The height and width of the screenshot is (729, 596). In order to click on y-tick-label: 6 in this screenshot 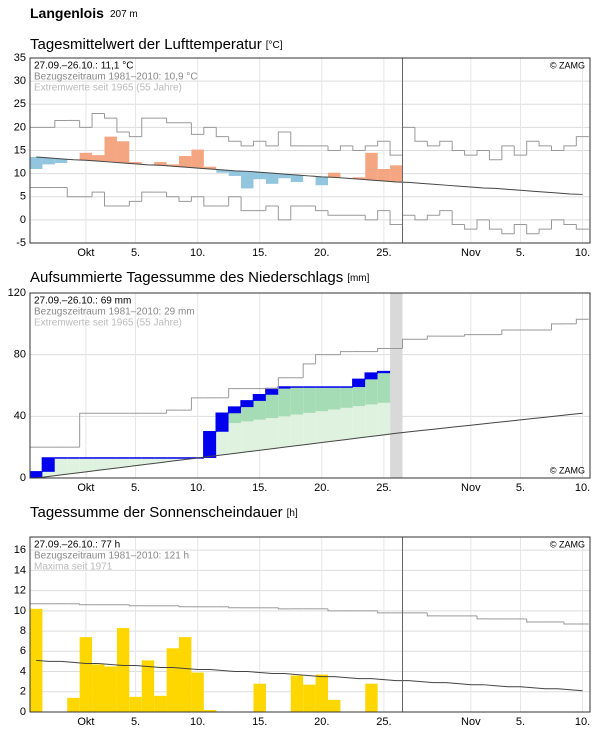, I will do `click(23, 651)`.